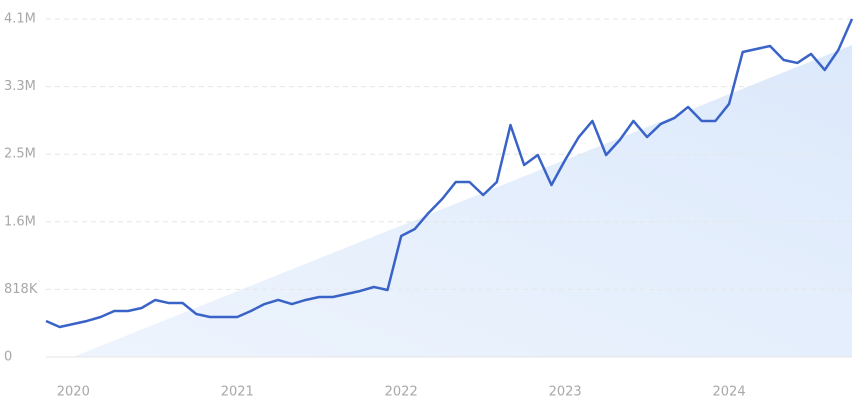 The image size is (860, 403). What do you see at coordinates (729, 392) in the screenshot?
I see `x-tick-label: 2024` at bounding box center [729, 392].